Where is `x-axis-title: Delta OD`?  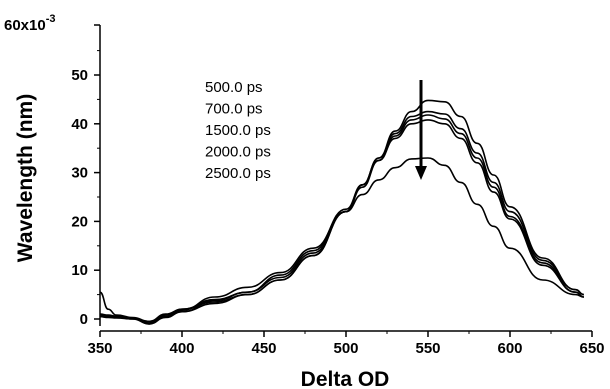 x-axis-title: Delta OD is located at coordinates (345, 378).